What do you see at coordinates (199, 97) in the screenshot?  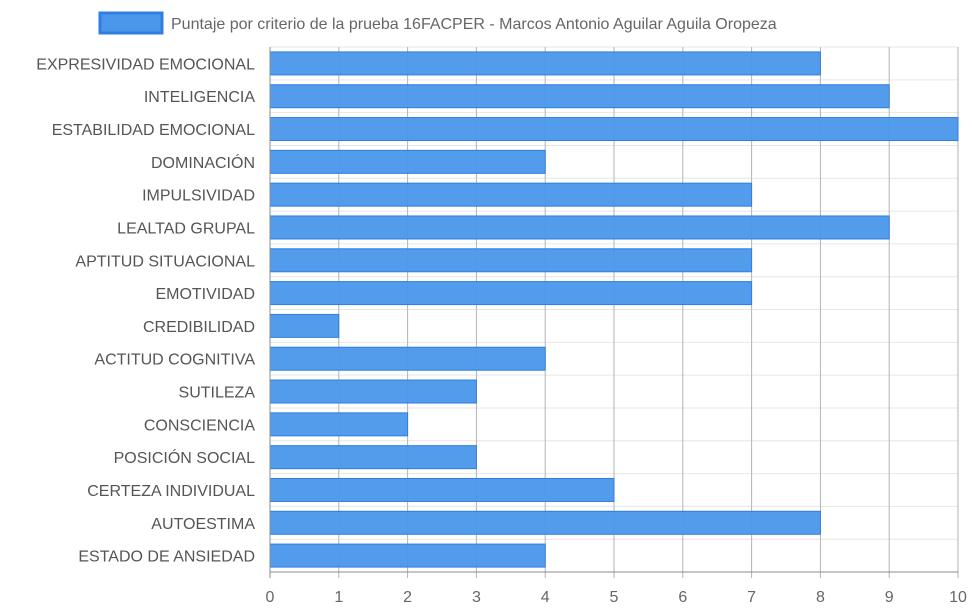 I see `category-label: INTELIGENCIA` at bounding box center [199, 97].